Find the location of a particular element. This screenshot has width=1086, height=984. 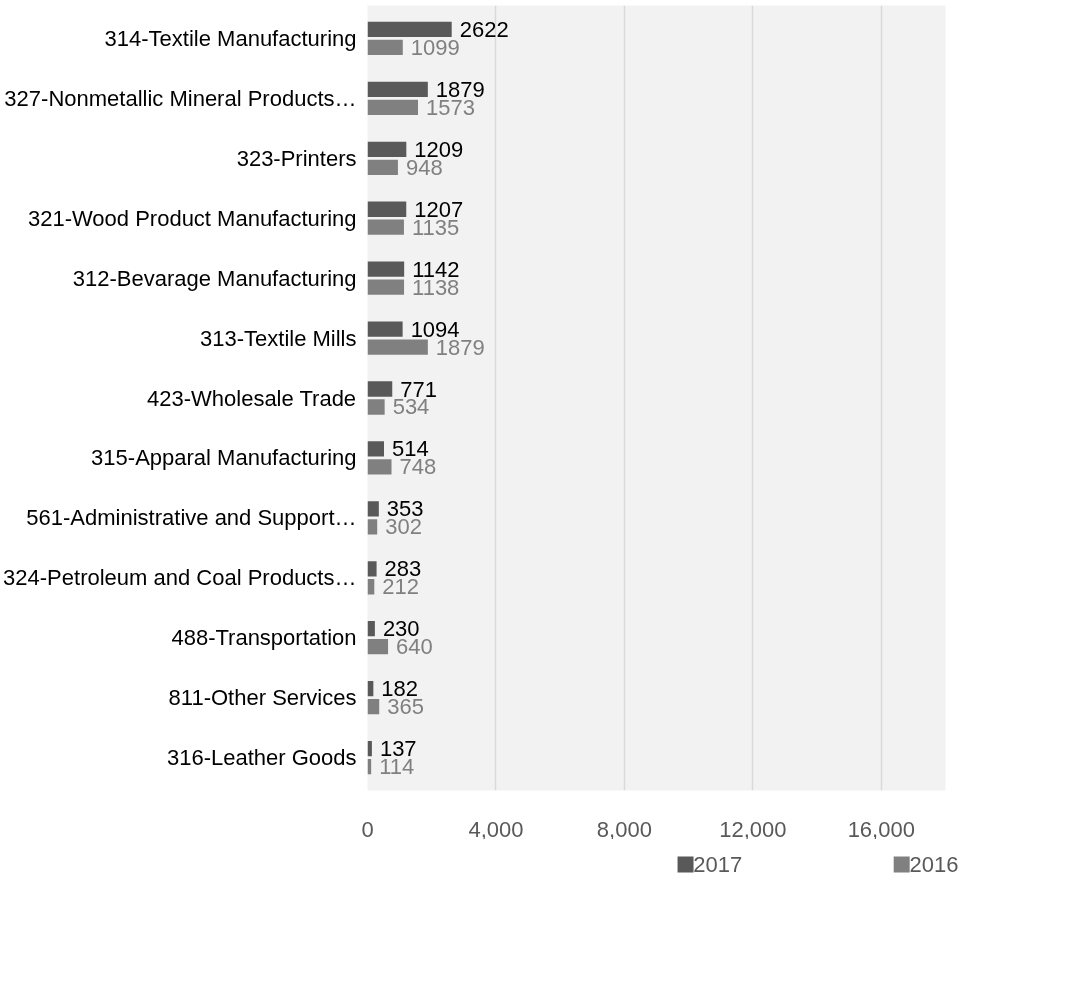

x-tick-label: 8,000 is located at coordinates (624, 829).